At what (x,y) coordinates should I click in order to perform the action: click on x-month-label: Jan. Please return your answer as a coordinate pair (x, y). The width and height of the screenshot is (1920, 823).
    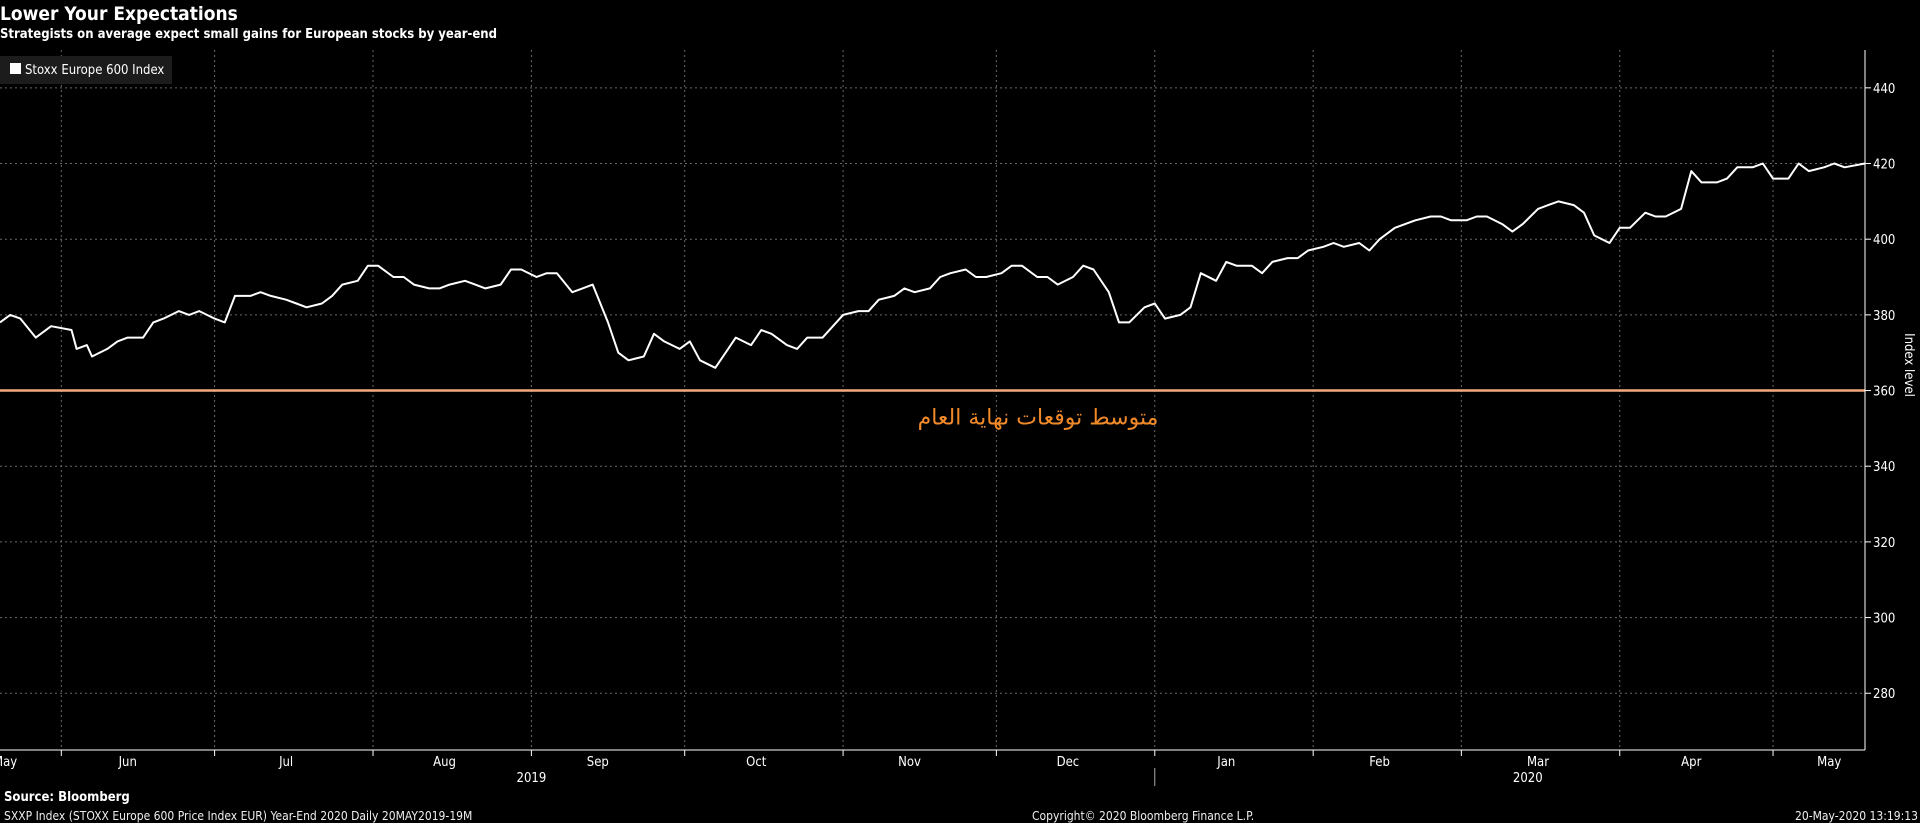
    Looking at the image, I should click on (1225, 762).